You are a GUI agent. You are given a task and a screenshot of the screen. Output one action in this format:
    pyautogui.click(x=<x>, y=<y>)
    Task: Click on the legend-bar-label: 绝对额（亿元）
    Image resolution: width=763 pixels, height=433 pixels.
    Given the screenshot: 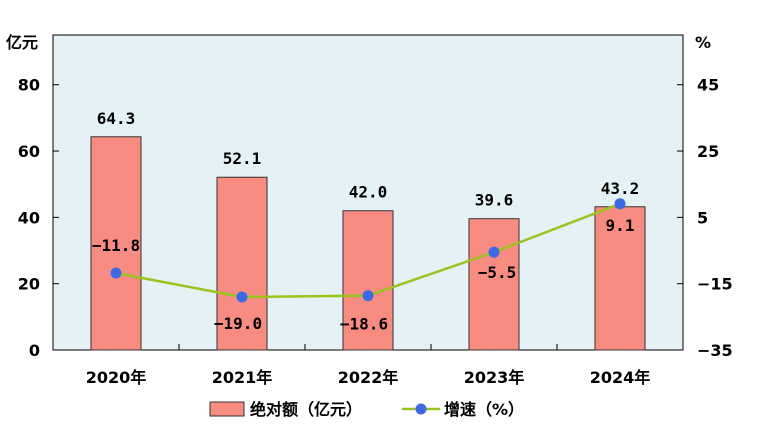 What is the action you would take?
    pyautogui.click(x=306, y=409)
    